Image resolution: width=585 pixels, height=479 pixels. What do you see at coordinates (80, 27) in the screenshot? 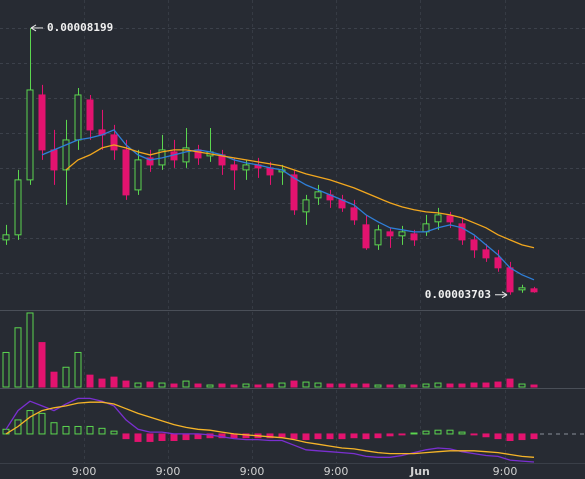
I see `annotation-label: 0.00008199` at bounding box center [80, 27].